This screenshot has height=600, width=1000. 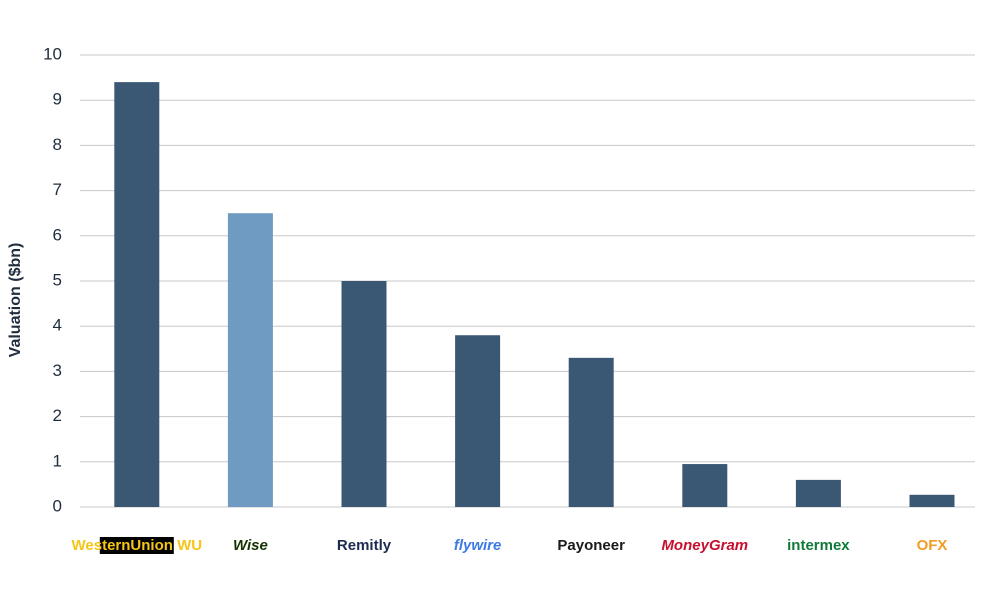 I want to click on y-axis-label: Valuation ($bn), so click(x=15, y=300).